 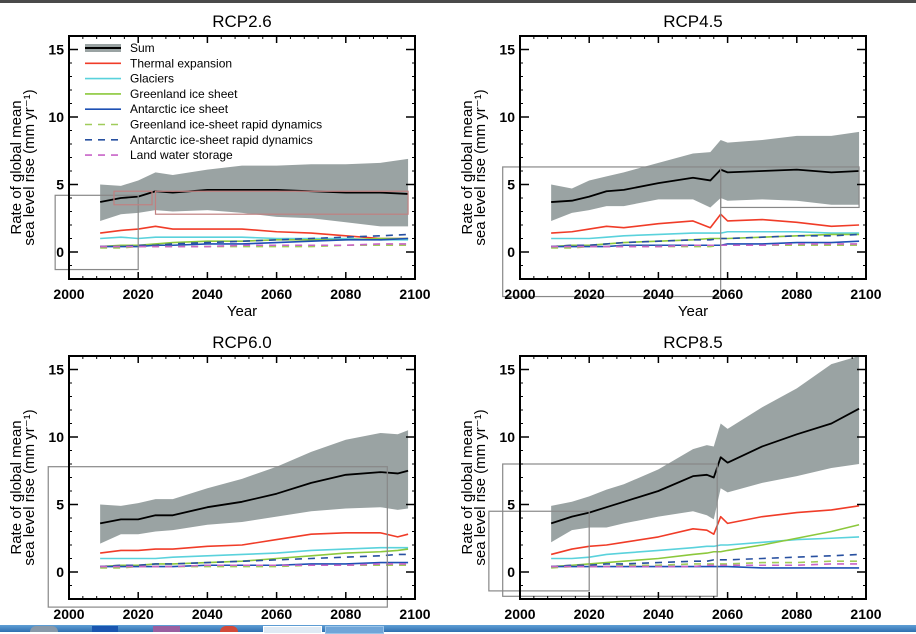 What do you see at coordinates (184, 94) in the screenshot?
I see `legend-label: Greenland ice sheet` at bounding box center [184, 94].